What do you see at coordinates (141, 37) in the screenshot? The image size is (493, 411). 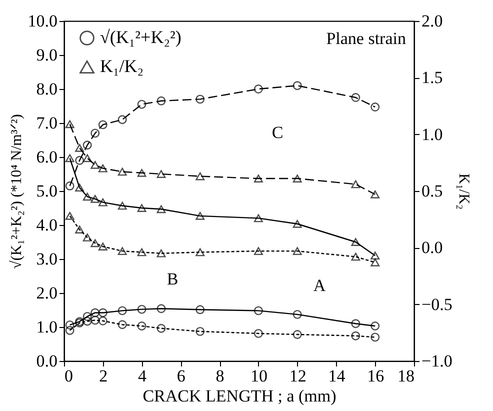 I see `legend-label: √(K₁²+K₂²)` at bounding box center [141, 37].